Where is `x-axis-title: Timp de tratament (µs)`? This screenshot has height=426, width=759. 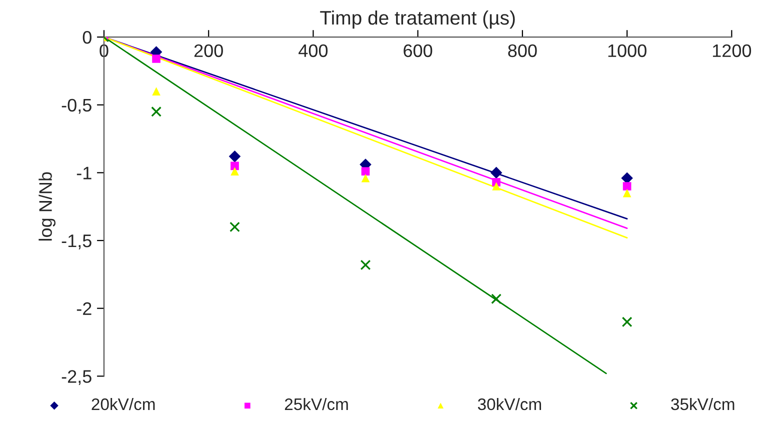 x-axis-title: Timp de tratament (µs) is located at coordinates (417, 19).